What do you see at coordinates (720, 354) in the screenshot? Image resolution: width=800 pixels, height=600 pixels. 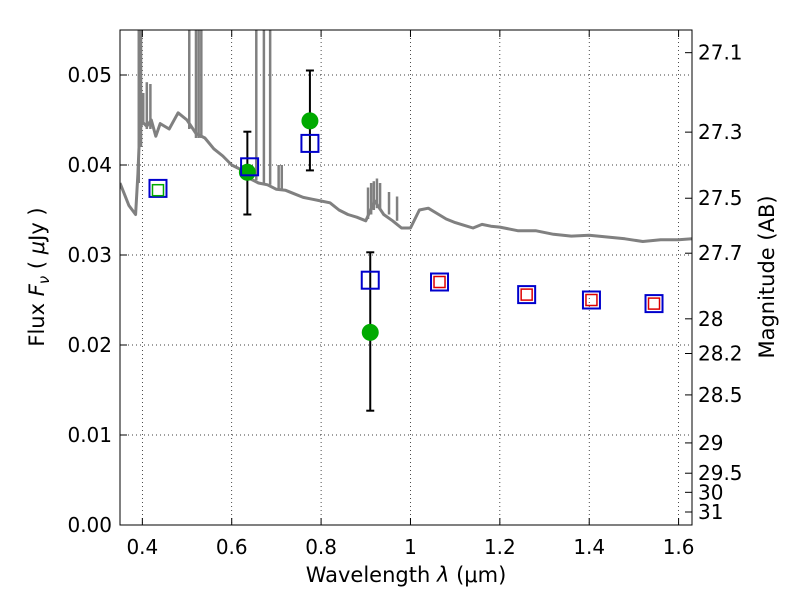 I see `right-tick-label: 28.2` at bounding box center [720, 354].